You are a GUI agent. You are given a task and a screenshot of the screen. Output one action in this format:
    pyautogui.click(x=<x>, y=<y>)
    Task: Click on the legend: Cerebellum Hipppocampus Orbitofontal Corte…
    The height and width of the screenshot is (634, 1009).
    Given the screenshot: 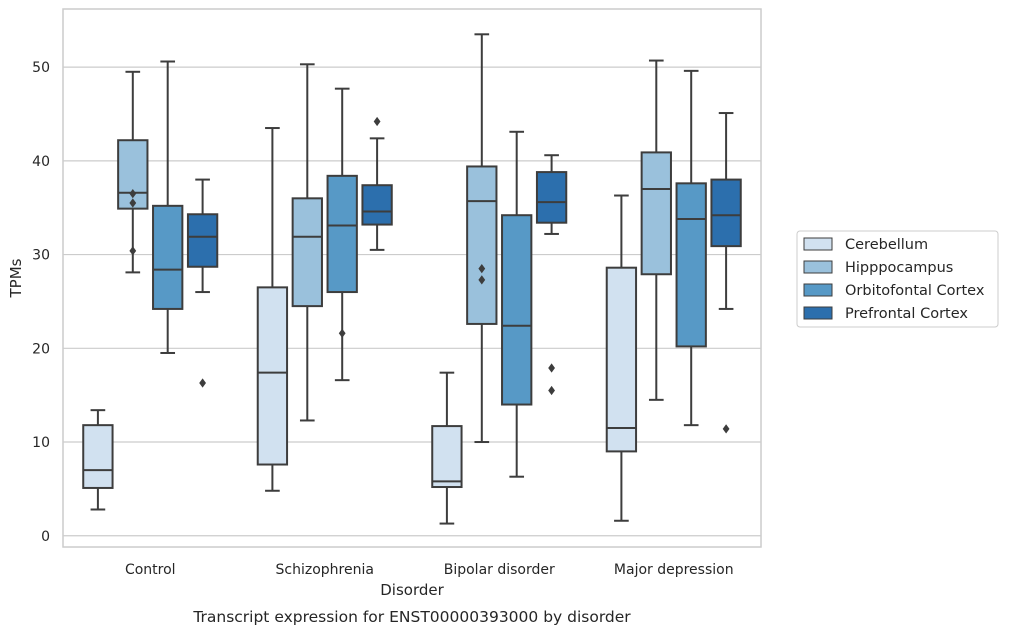 What is the action you would take?
    pyautogui.click(x=897, y=279)
    